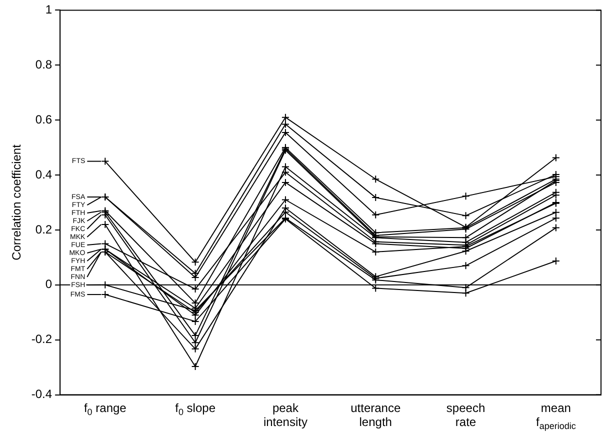  What do you see at coordinates (17, 202) in the screenshot?
I see `y-axis-title: Correlation coefficient` at bounding box center [17, 202].